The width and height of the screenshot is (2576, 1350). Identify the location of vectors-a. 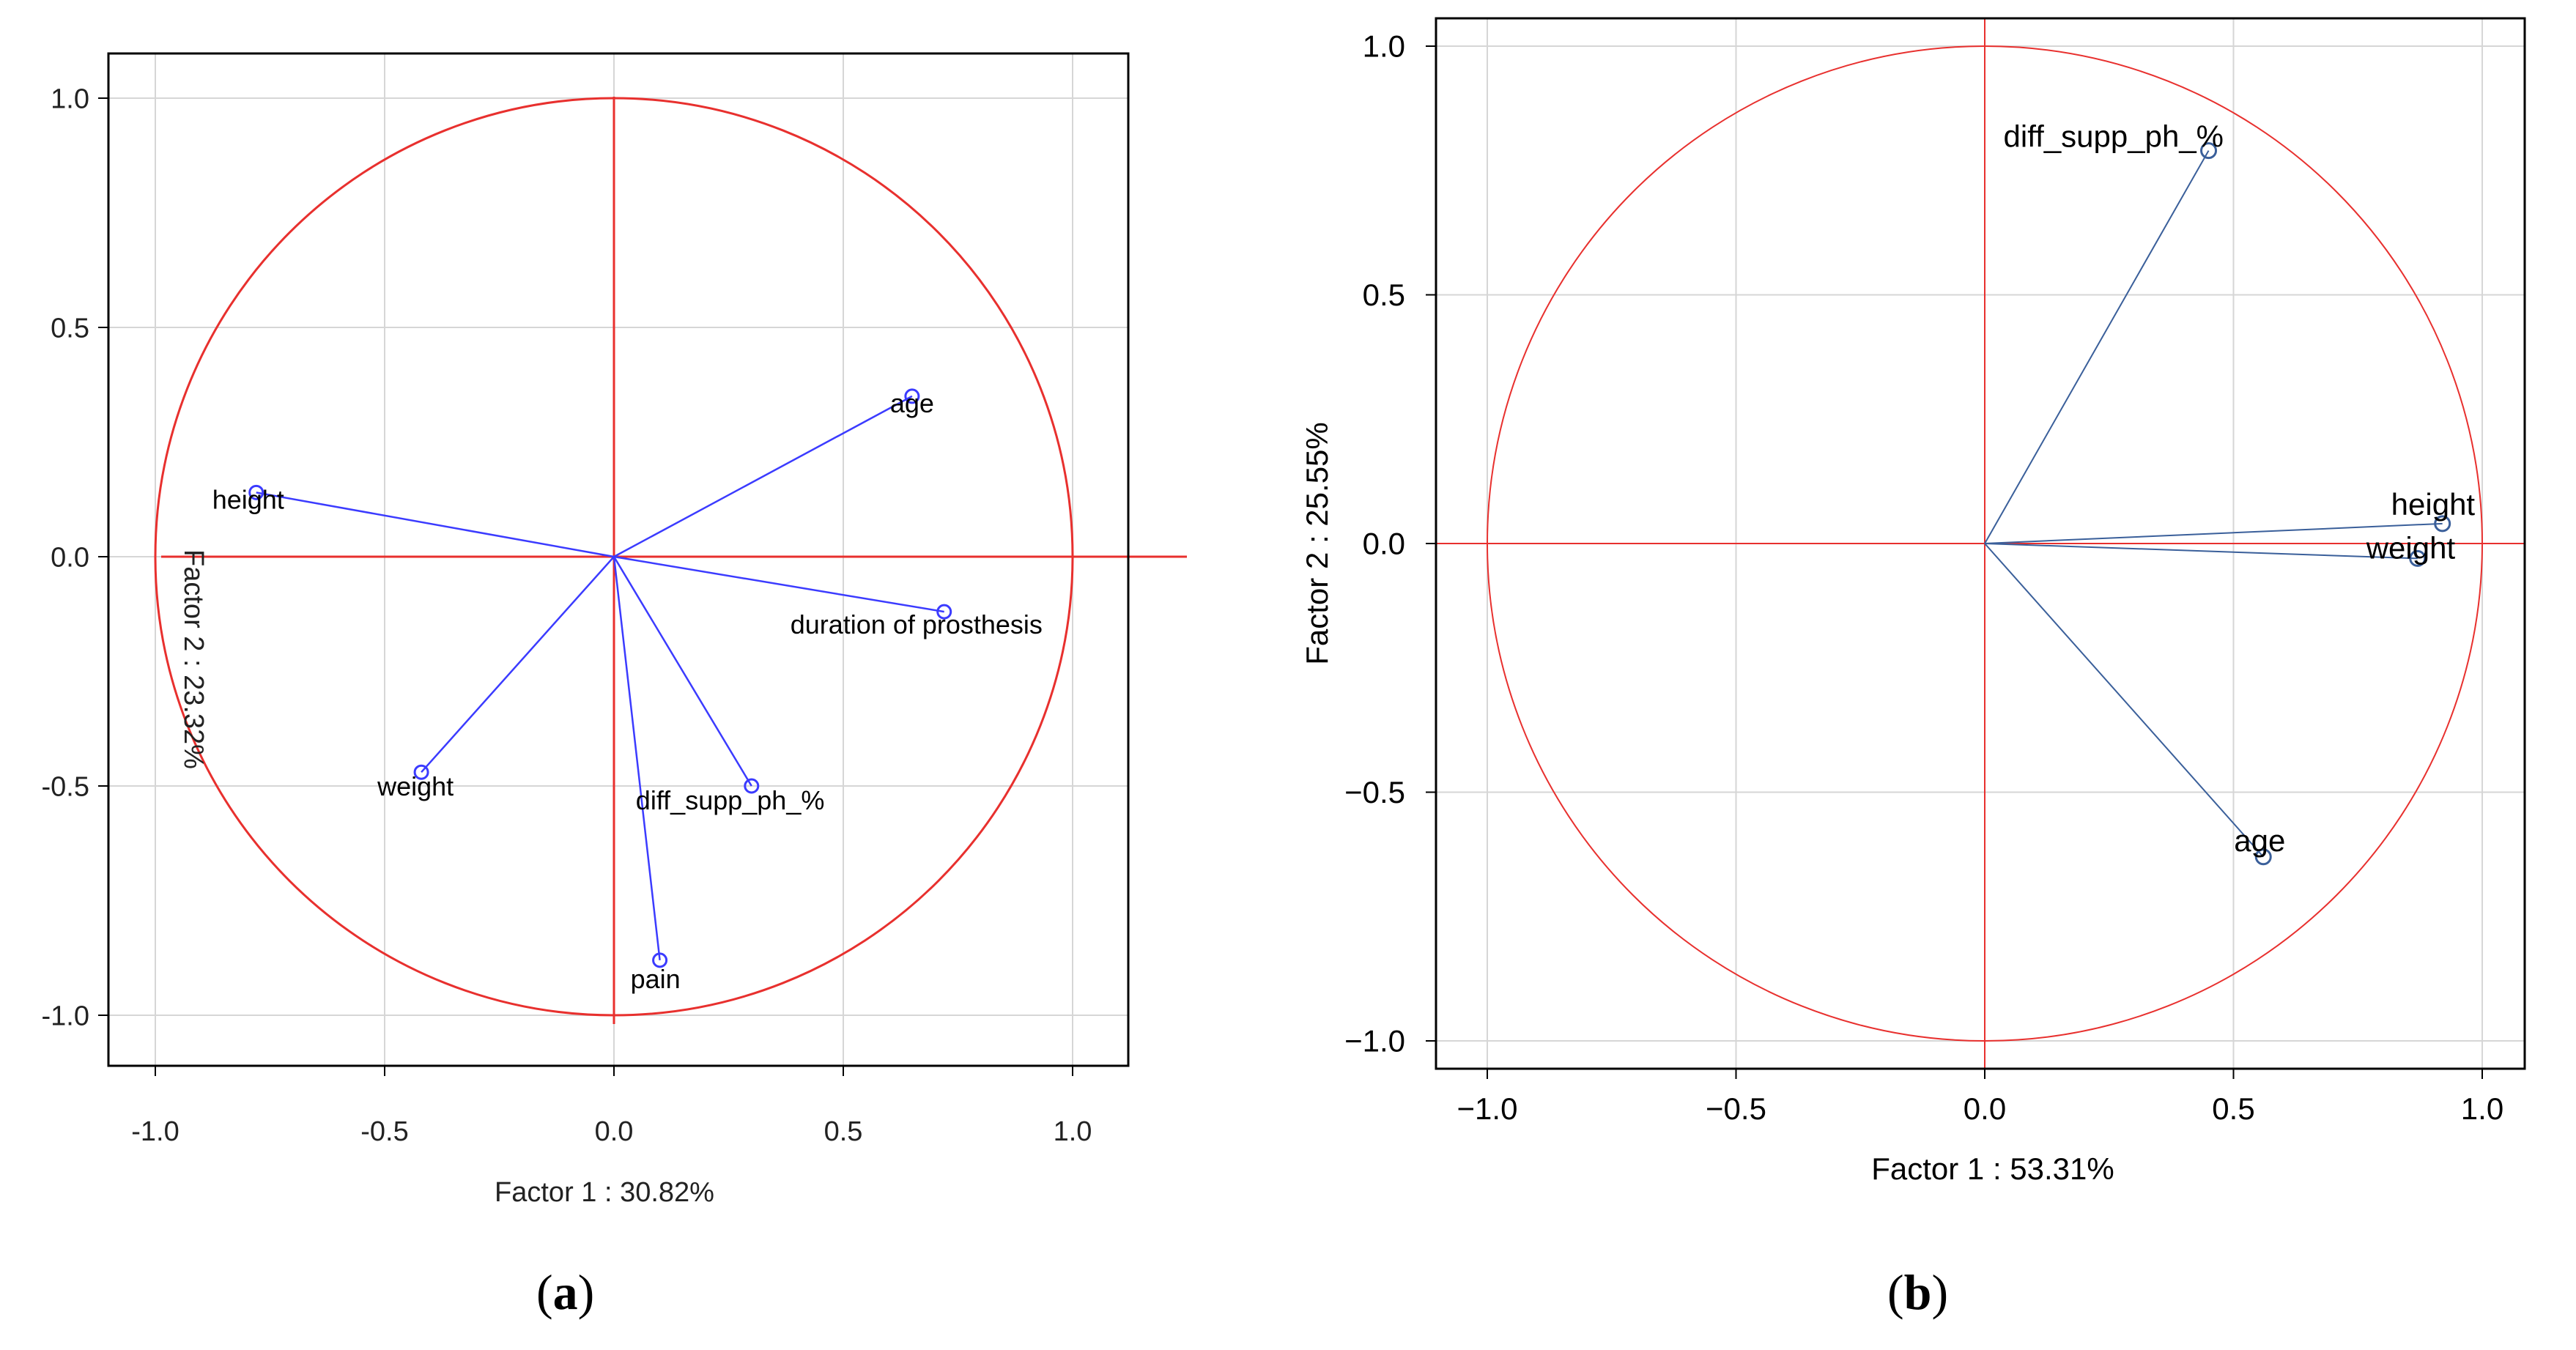
(600, 678).